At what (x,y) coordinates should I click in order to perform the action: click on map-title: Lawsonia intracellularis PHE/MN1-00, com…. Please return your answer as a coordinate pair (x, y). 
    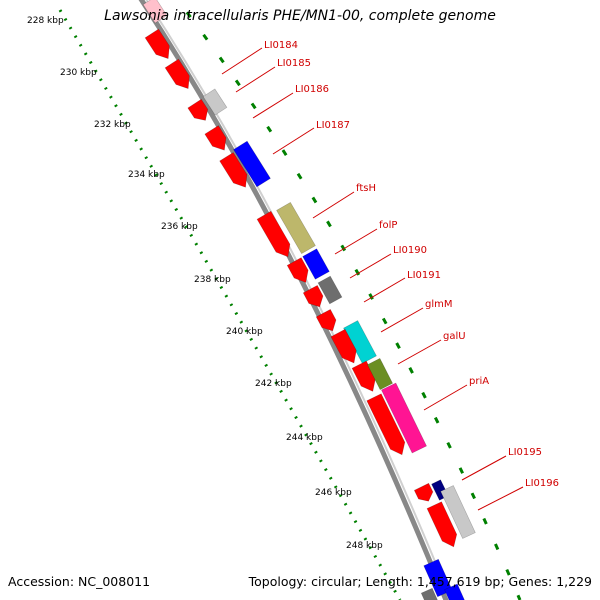
    Looking at the image, I should click on (300, 16).